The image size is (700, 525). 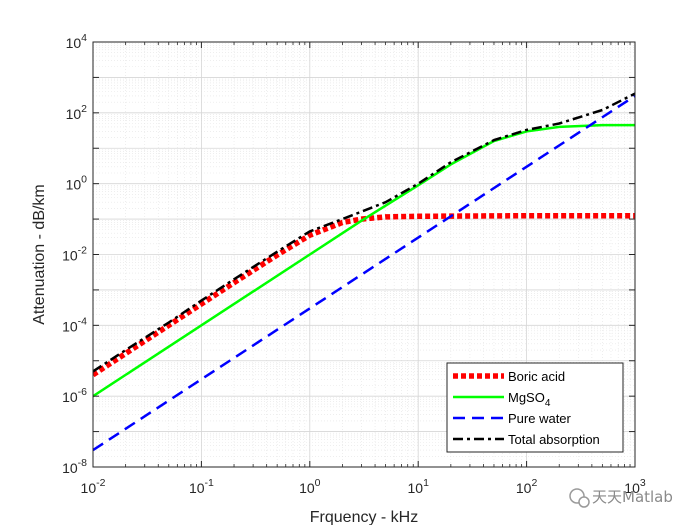 What do you see at coordinates (77, 112) in the screenshot?
I see `y-tick-label: 10²` at bounding box center [77, 112].